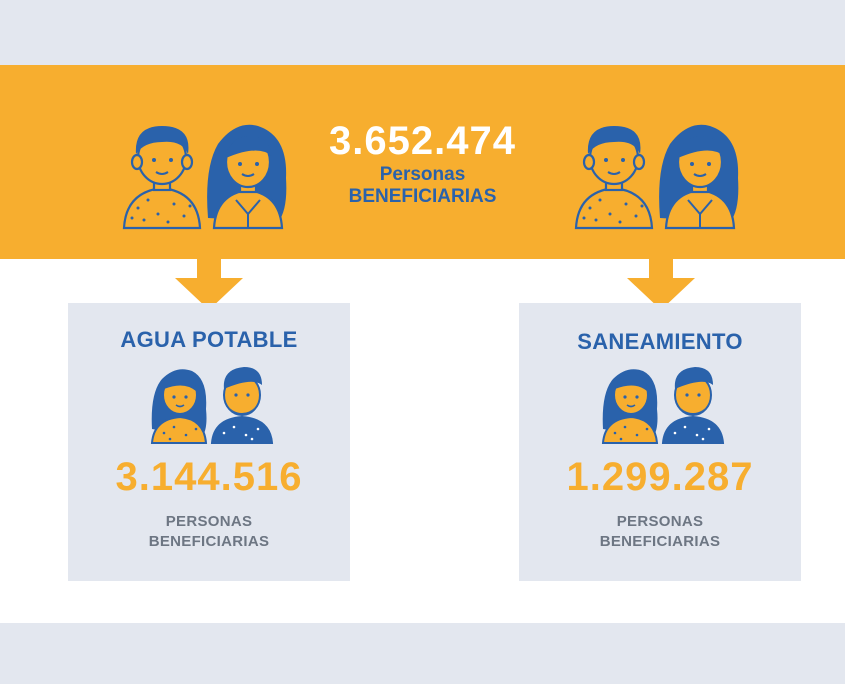 Image resolution: width=845 pixels, height=684 pixels. What do you see at coordinates (422, 174) in the screenshot?
I see `total-beneficiaries-label-line1: Personas` at bounding box center [422, 174].